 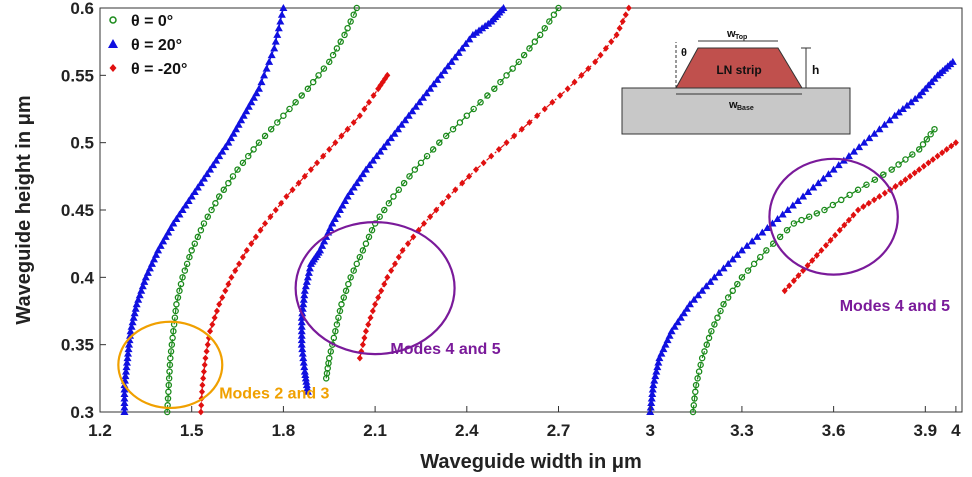 I want to click on y-axis-ticks: 0.3 0.35 0.4 0.45 0.5 0.55 0.6, so click(x=83, y=211).